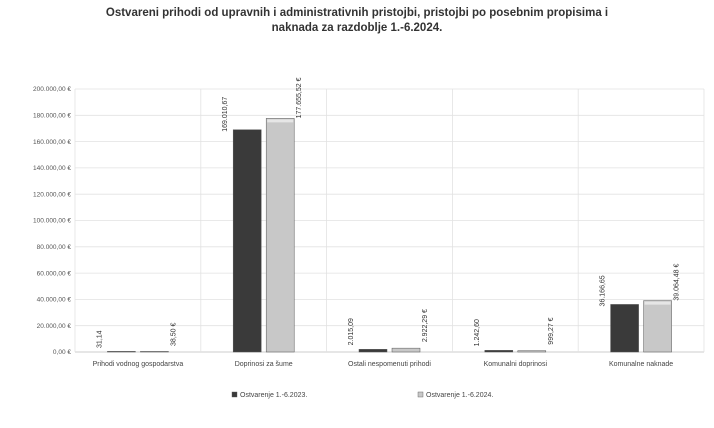 This screenshot has height=428, width=714. What do you see at coordinates (62, 352) in the screenshot?
I see `y-tick-label: 0,00 €` at bounding box center [62, 352].